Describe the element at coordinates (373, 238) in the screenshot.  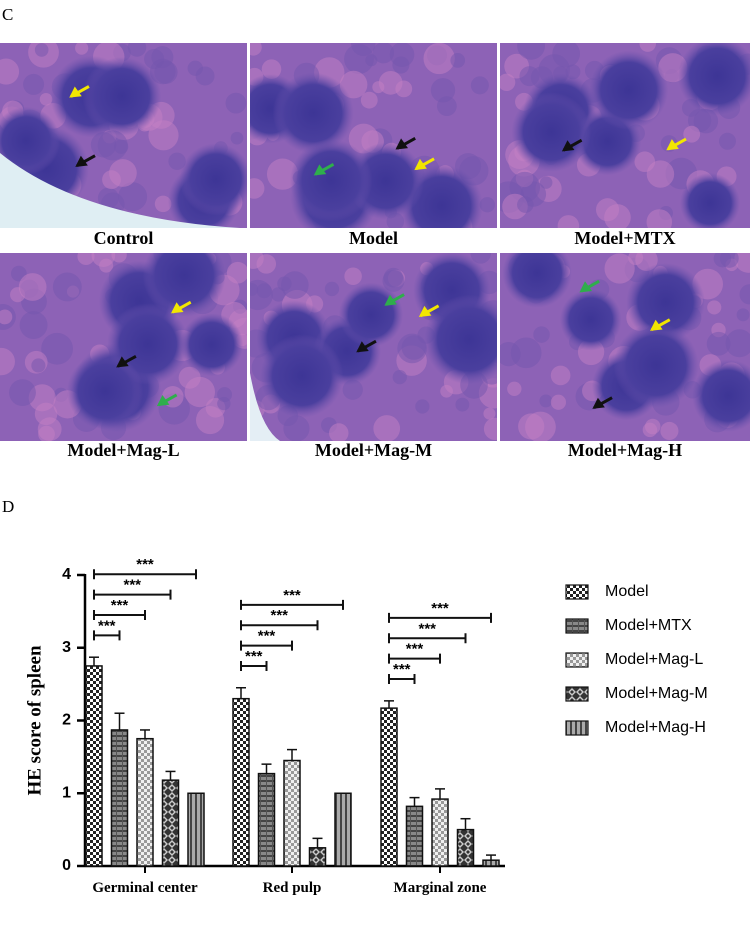
I see `image-caption: Model` at that location.